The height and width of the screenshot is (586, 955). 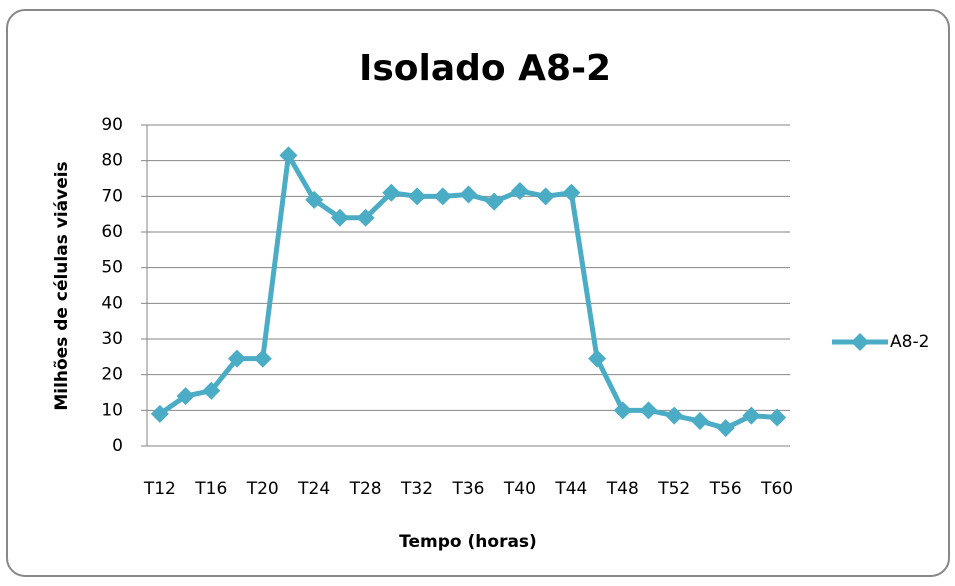 I want to click on y-tick-label: 10, so click(x=112, y=410).